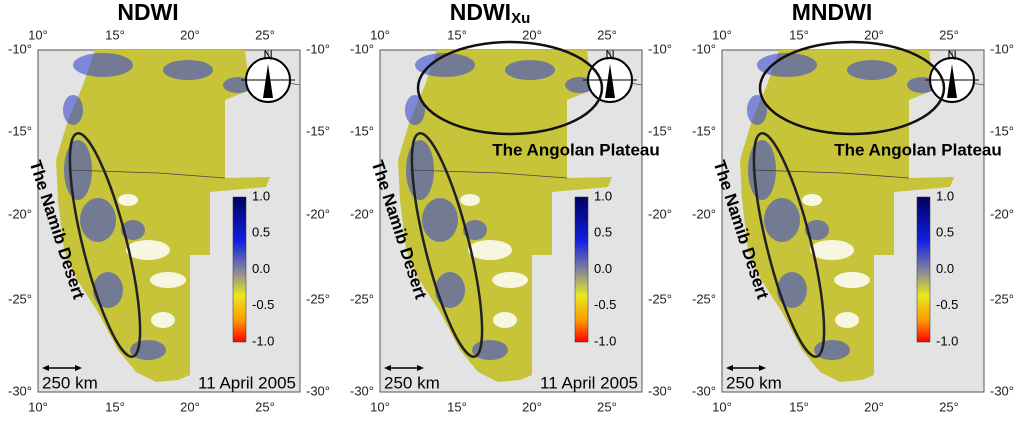 The width and height of the screenshot is (1024, 422). I want to click on date-label: 11 April 2005, so click(589, 382).